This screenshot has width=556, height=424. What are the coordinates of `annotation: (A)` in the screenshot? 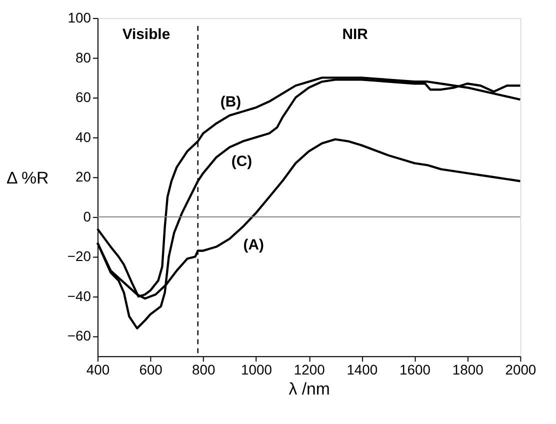 It's located at (253, 246).